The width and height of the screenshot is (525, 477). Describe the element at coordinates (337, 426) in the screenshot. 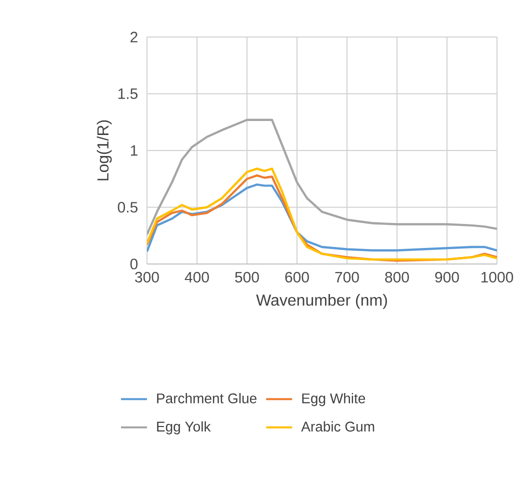

I see `legend-label: Arabic Gum` at that location.